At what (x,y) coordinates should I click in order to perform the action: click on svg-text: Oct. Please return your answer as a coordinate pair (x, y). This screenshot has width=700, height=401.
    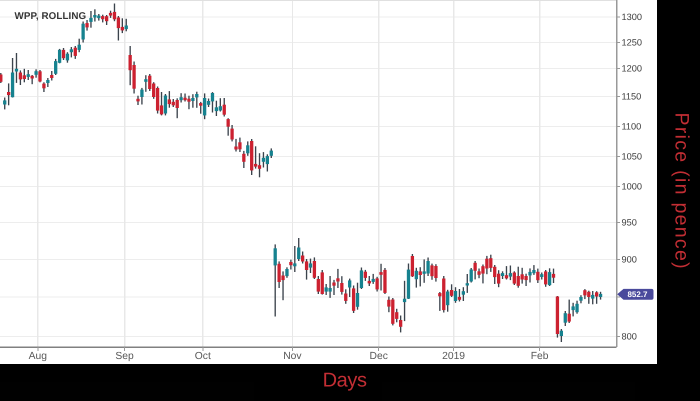
    Looking at the image, I should click on (203, 356).